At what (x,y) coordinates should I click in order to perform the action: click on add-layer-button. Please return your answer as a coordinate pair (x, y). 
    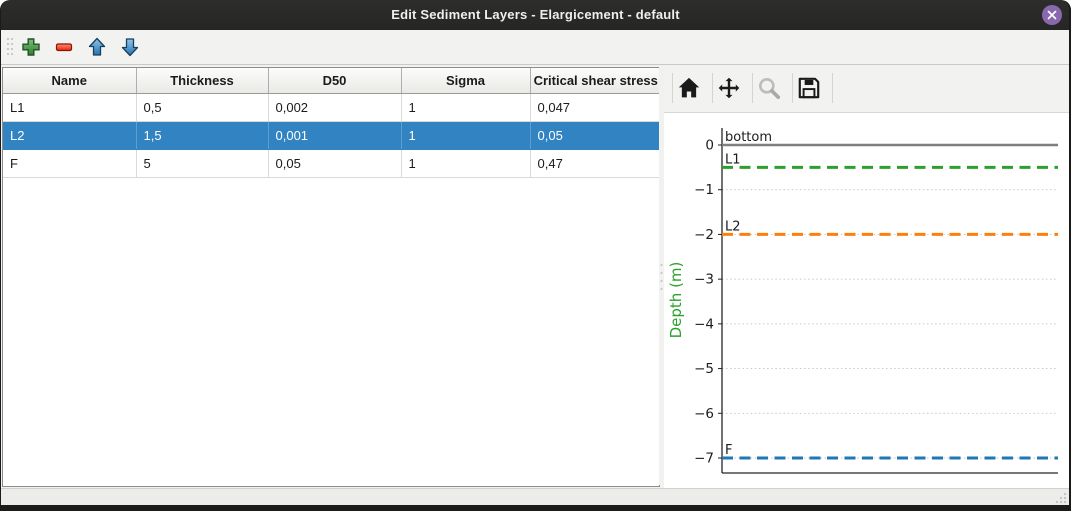
    Looking at the image, I should click on (31, 47).